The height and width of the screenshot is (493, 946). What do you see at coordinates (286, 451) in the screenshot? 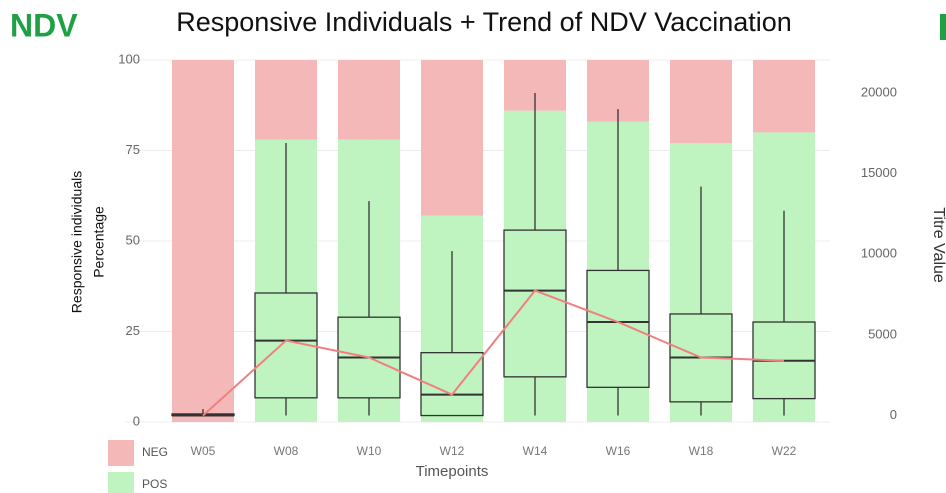
I see `x-tick-label: W08` at bounding box center [286, 451].